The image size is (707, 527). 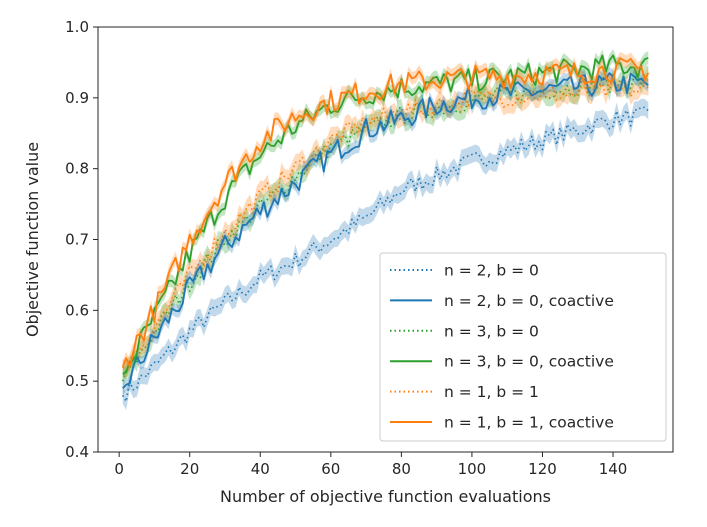 What do you see at coordinates (472, 469) in the screenshot?
I see `x-tick-label: 100` at bounding box center [472, 469].